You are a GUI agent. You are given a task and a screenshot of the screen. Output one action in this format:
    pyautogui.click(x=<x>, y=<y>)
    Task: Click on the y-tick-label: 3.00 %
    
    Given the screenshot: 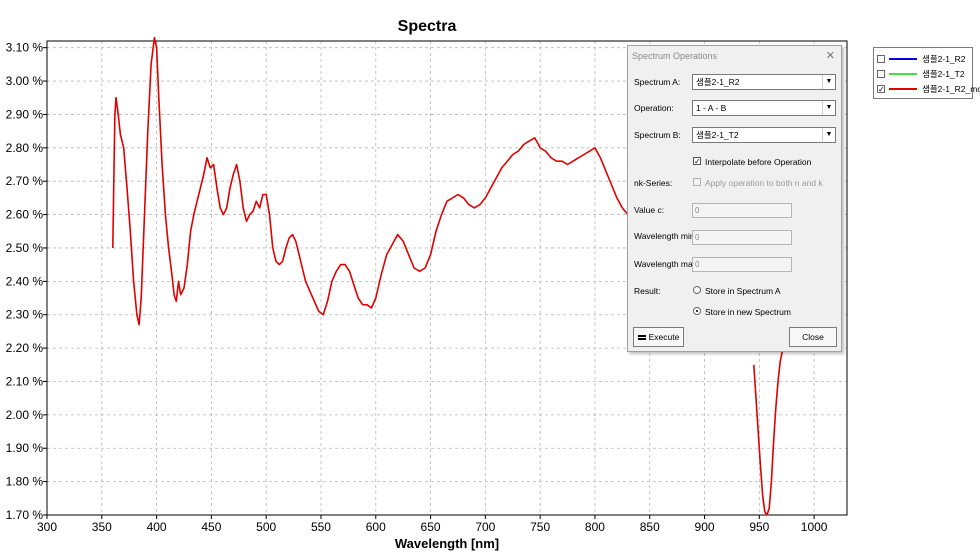 What is the action you would take?
    pyautogui.click(x=25, y=81)
    